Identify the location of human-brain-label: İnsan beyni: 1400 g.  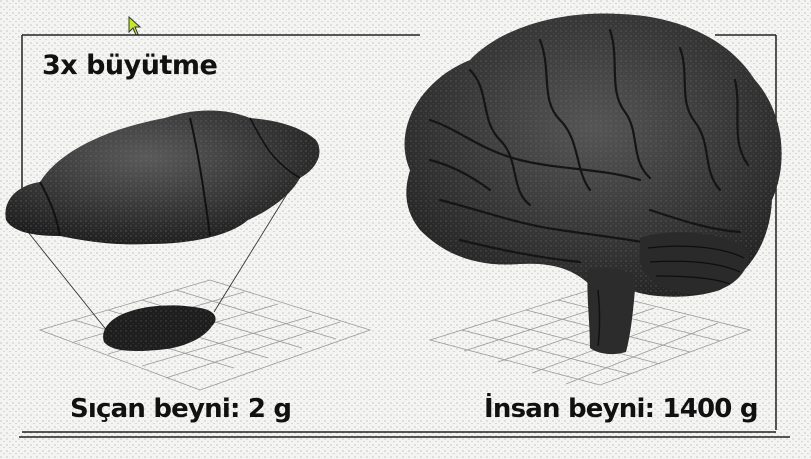
(621, 409).